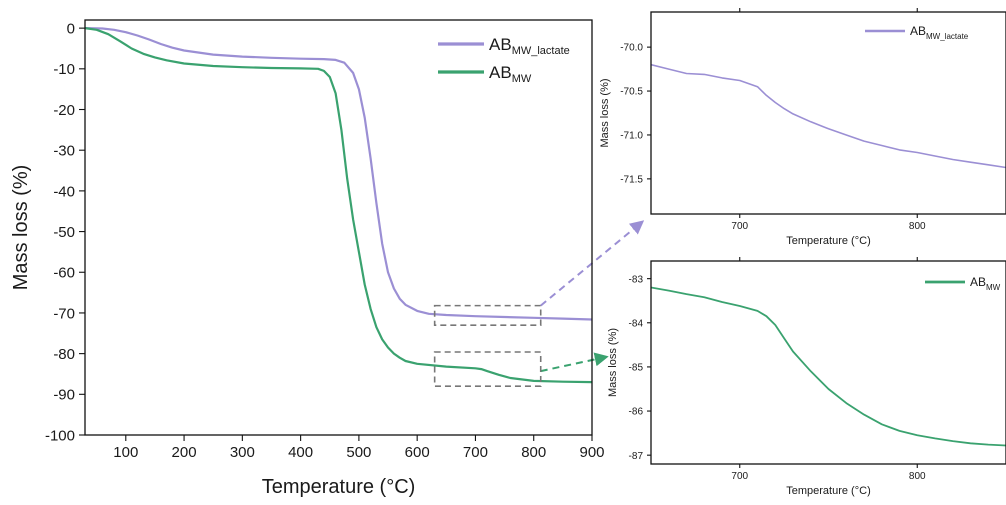 Image resolution: width=1006 pixels, height=505 pixels. What do you see at coordinates (242, 452) in the screenshot?
I see `x-tick-label: 300` at bounding box center [242, 452].